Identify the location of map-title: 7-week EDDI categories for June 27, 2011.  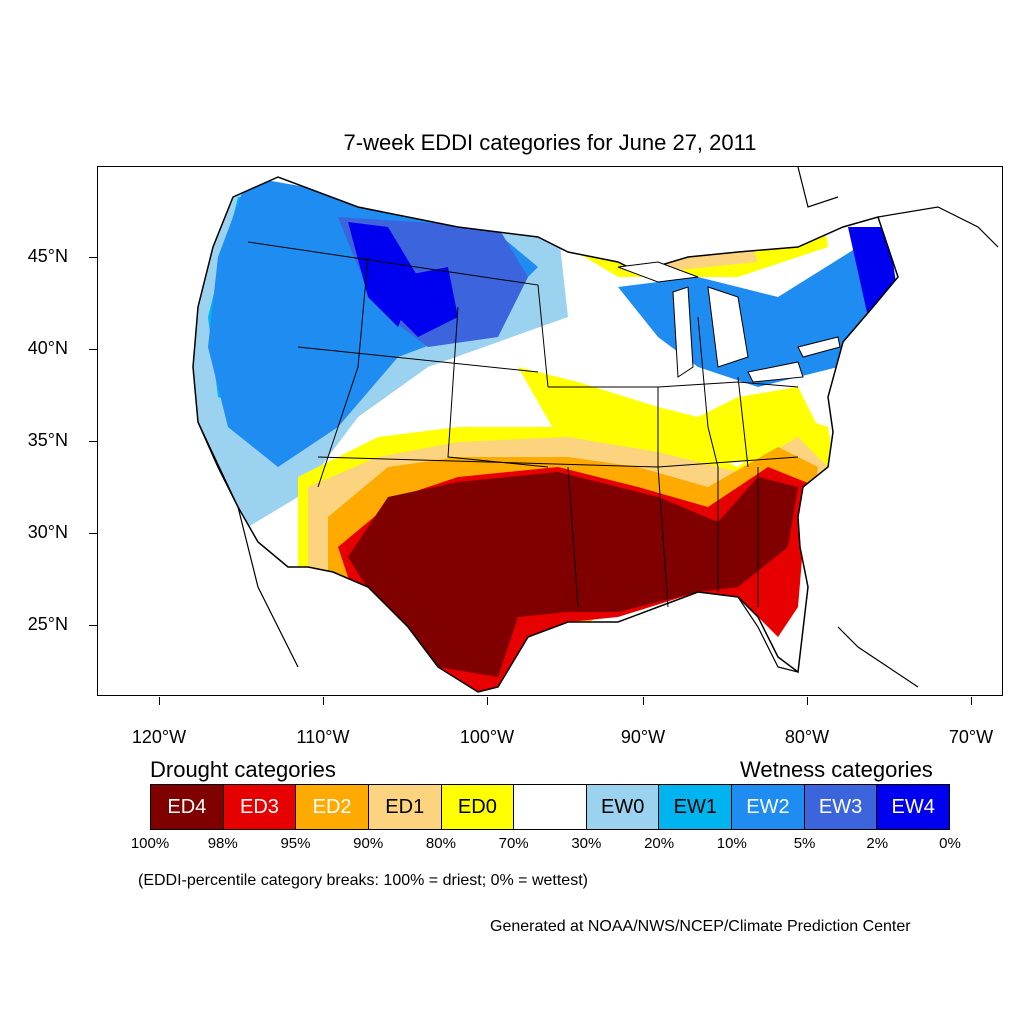
(550, 142).